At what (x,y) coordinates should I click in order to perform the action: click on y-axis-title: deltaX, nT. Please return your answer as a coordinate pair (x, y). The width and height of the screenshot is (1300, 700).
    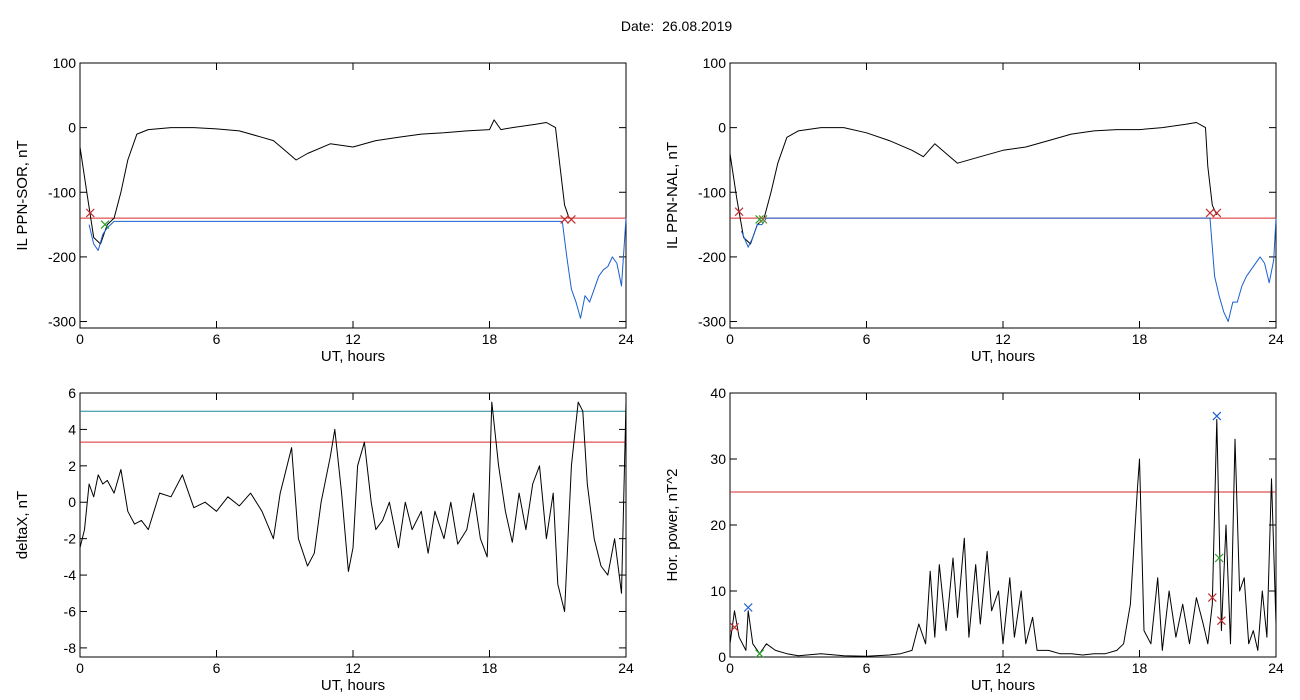
    Looking at the image, I should click on (22, 525).